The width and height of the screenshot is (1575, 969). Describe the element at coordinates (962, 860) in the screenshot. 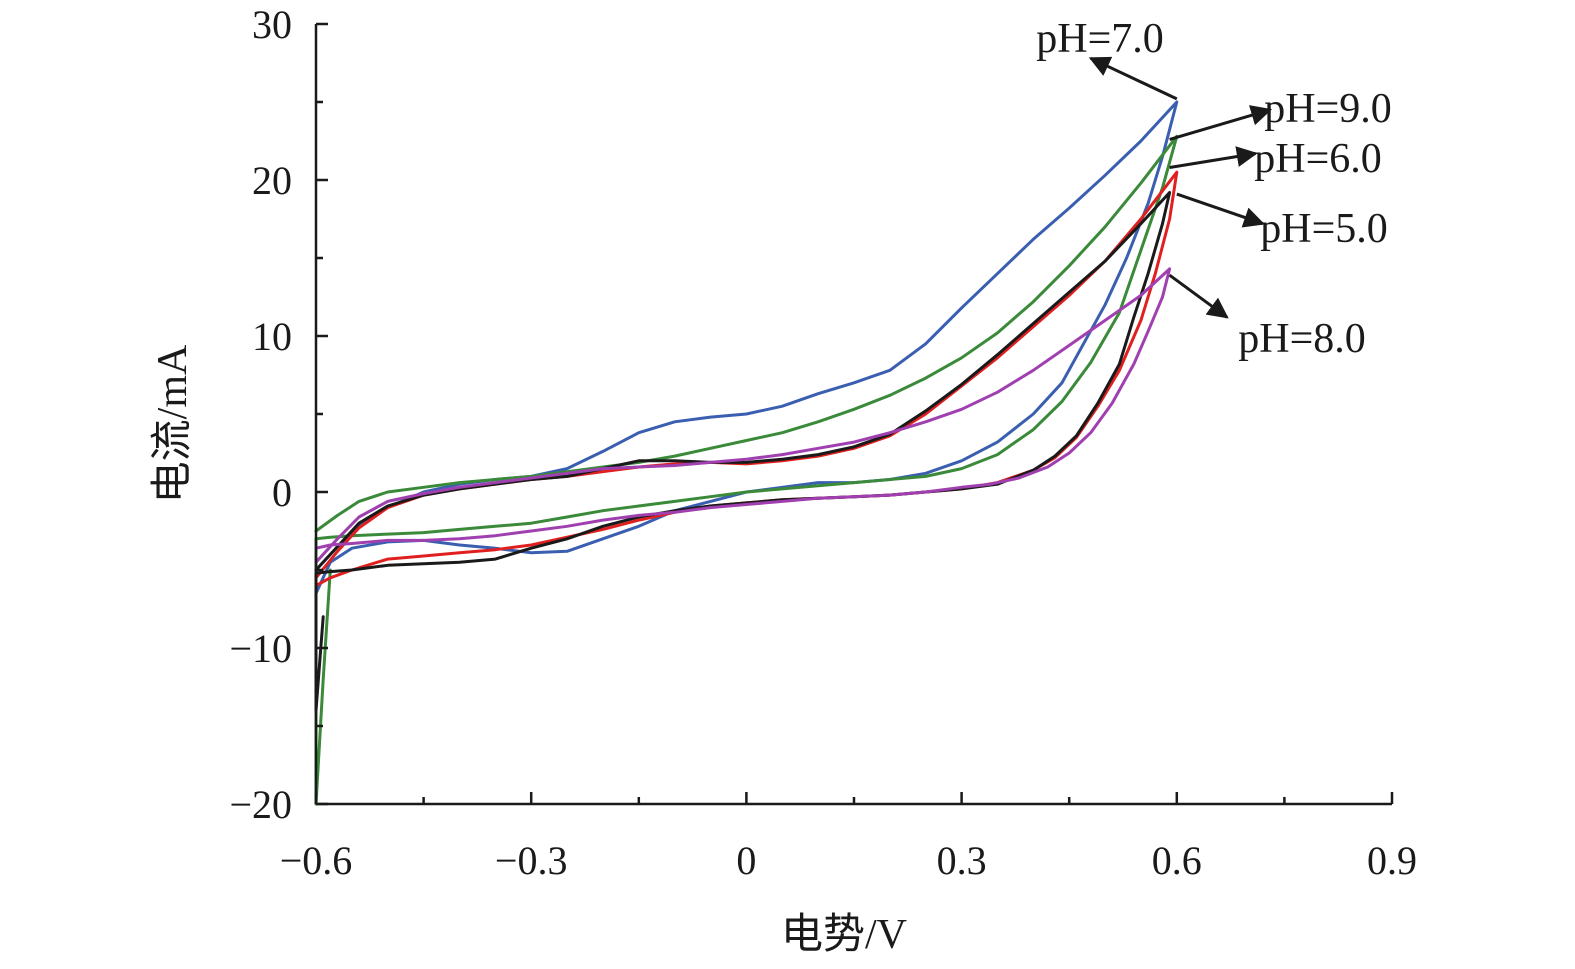

I see `x-tick-label: 0.3` at that location.